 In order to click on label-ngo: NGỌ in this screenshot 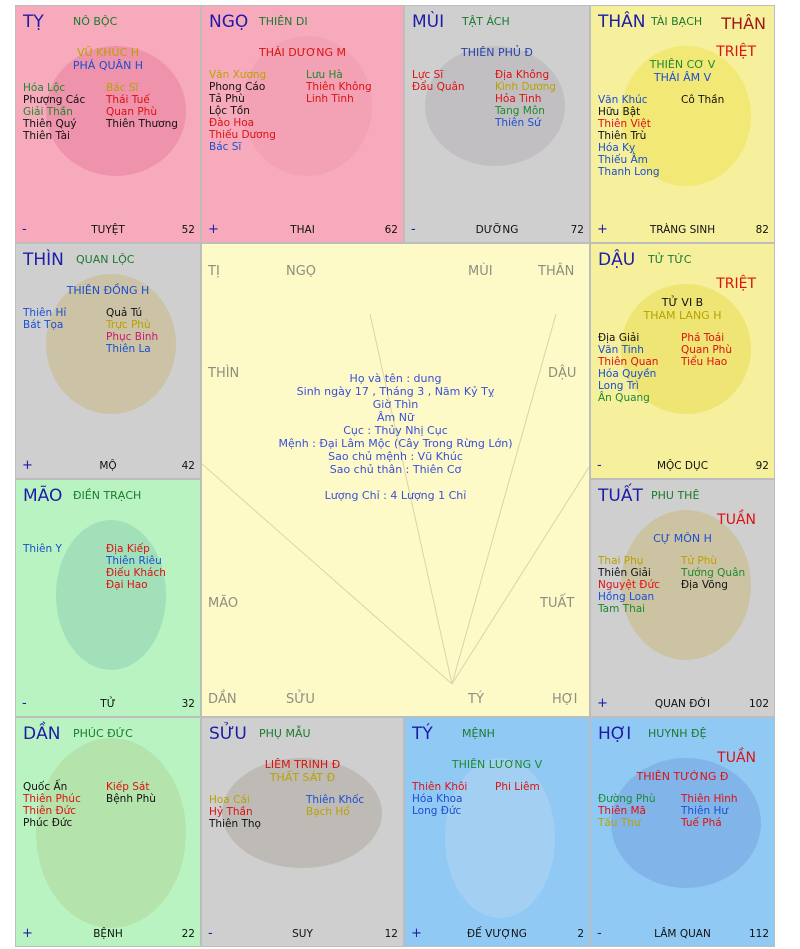, I will do `click(301, 271)`.